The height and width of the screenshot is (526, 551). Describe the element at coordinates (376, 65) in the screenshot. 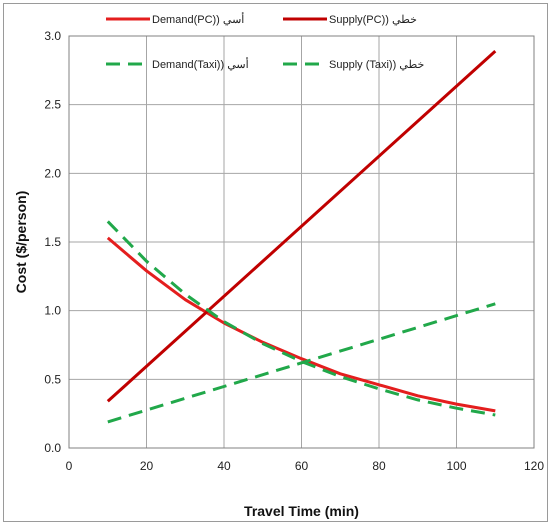

I see `legend-label: Supply (Taxi)) خطي` at that location.